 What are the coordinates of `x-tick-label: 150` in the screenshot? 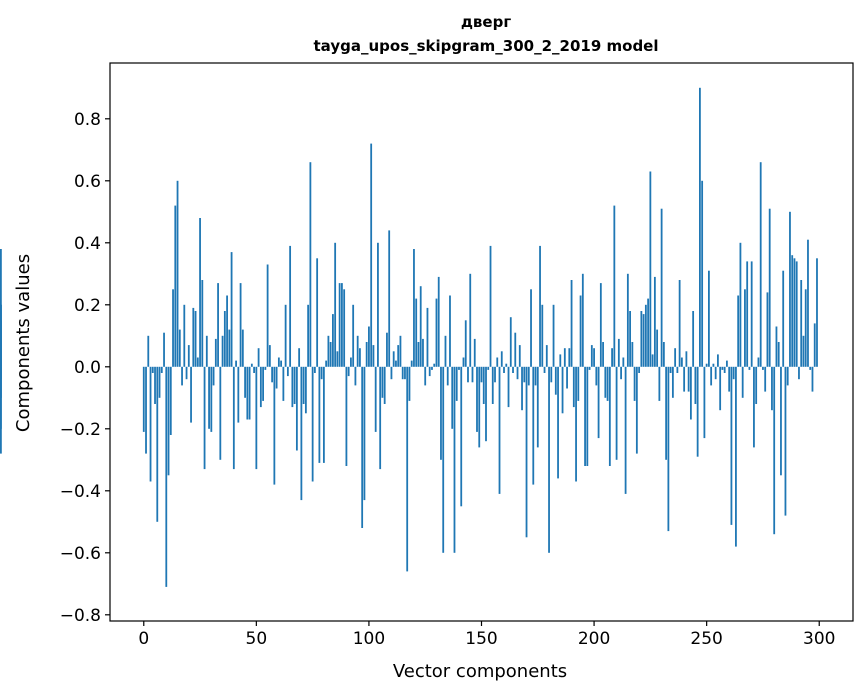 It's located at (481, 639).